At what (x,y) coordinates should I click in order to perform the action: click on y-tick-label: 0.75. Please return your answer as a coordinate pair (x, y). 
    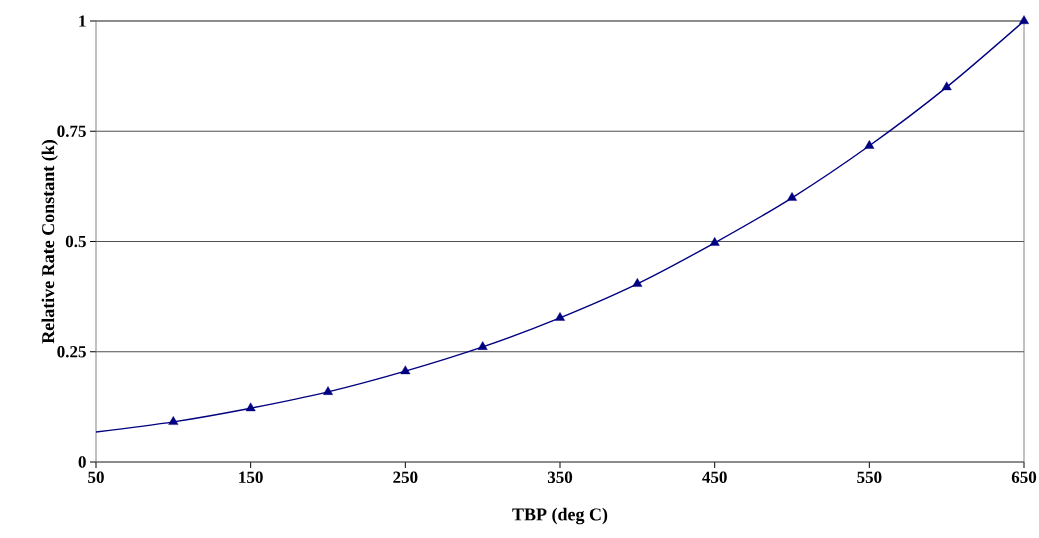
    Looking at the image, I should click on (71, 131).